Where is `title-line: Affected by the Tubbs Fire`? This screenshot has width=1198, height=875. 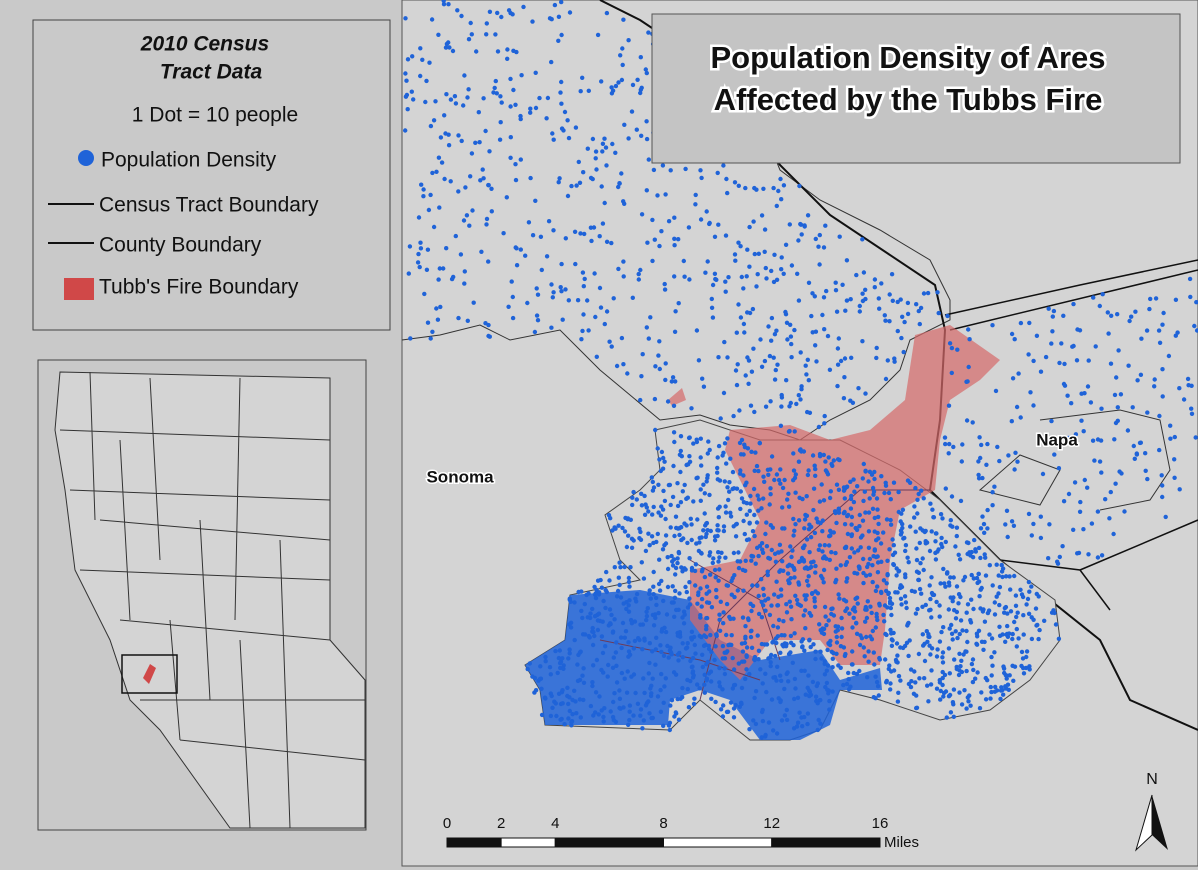 title-line: Affected by the Tubbs Fire is located at coordinates (908, 99).